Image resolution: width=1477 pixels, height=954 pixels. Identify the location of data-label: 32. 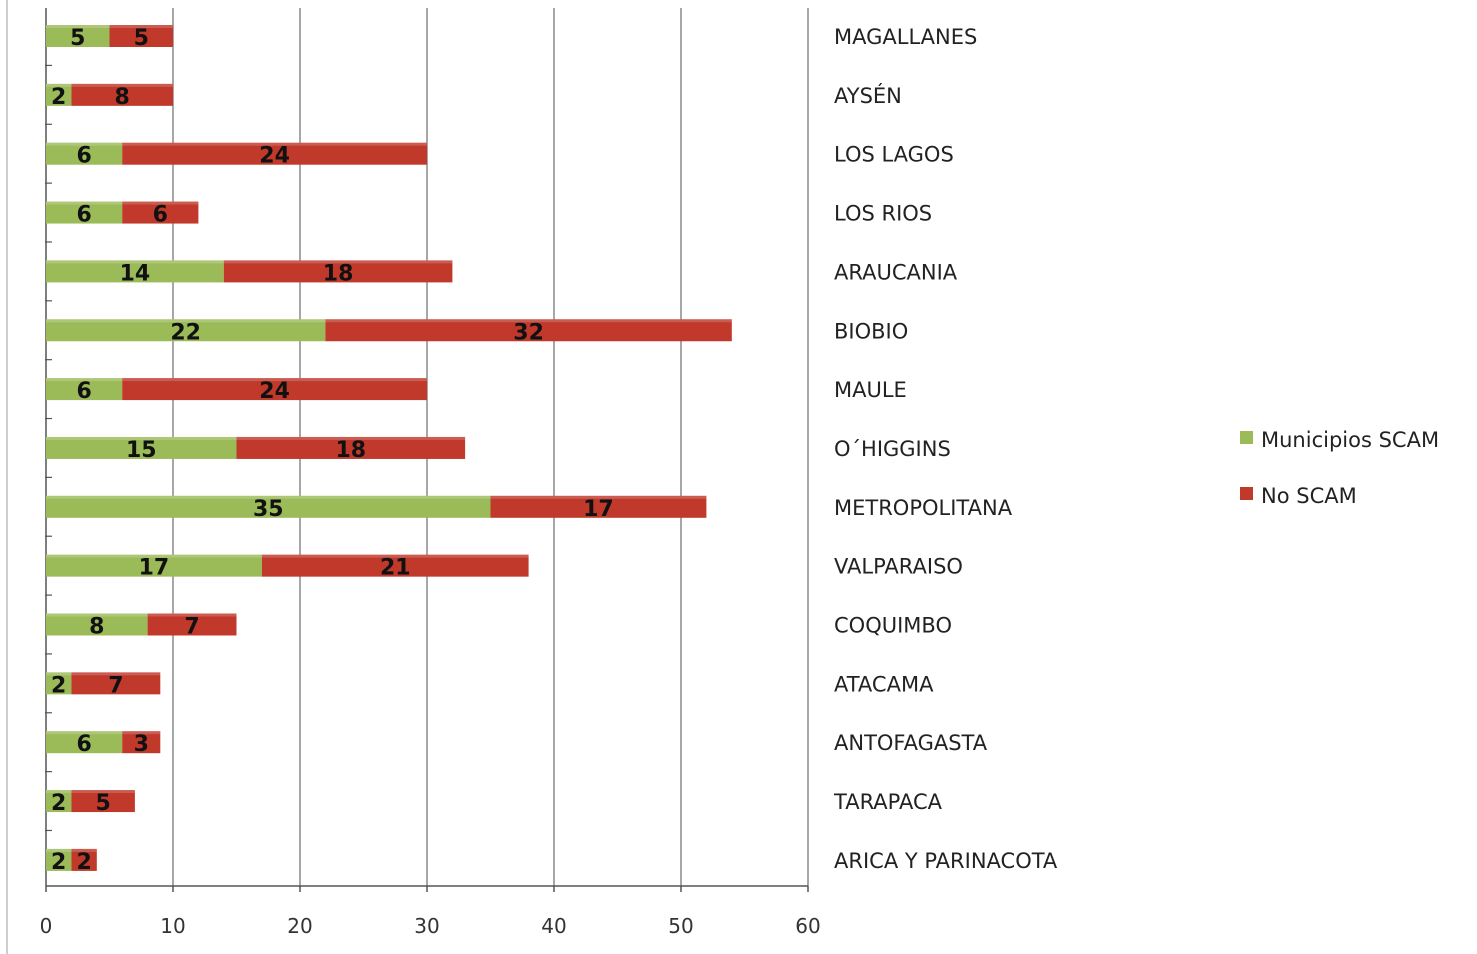
(528, 332).